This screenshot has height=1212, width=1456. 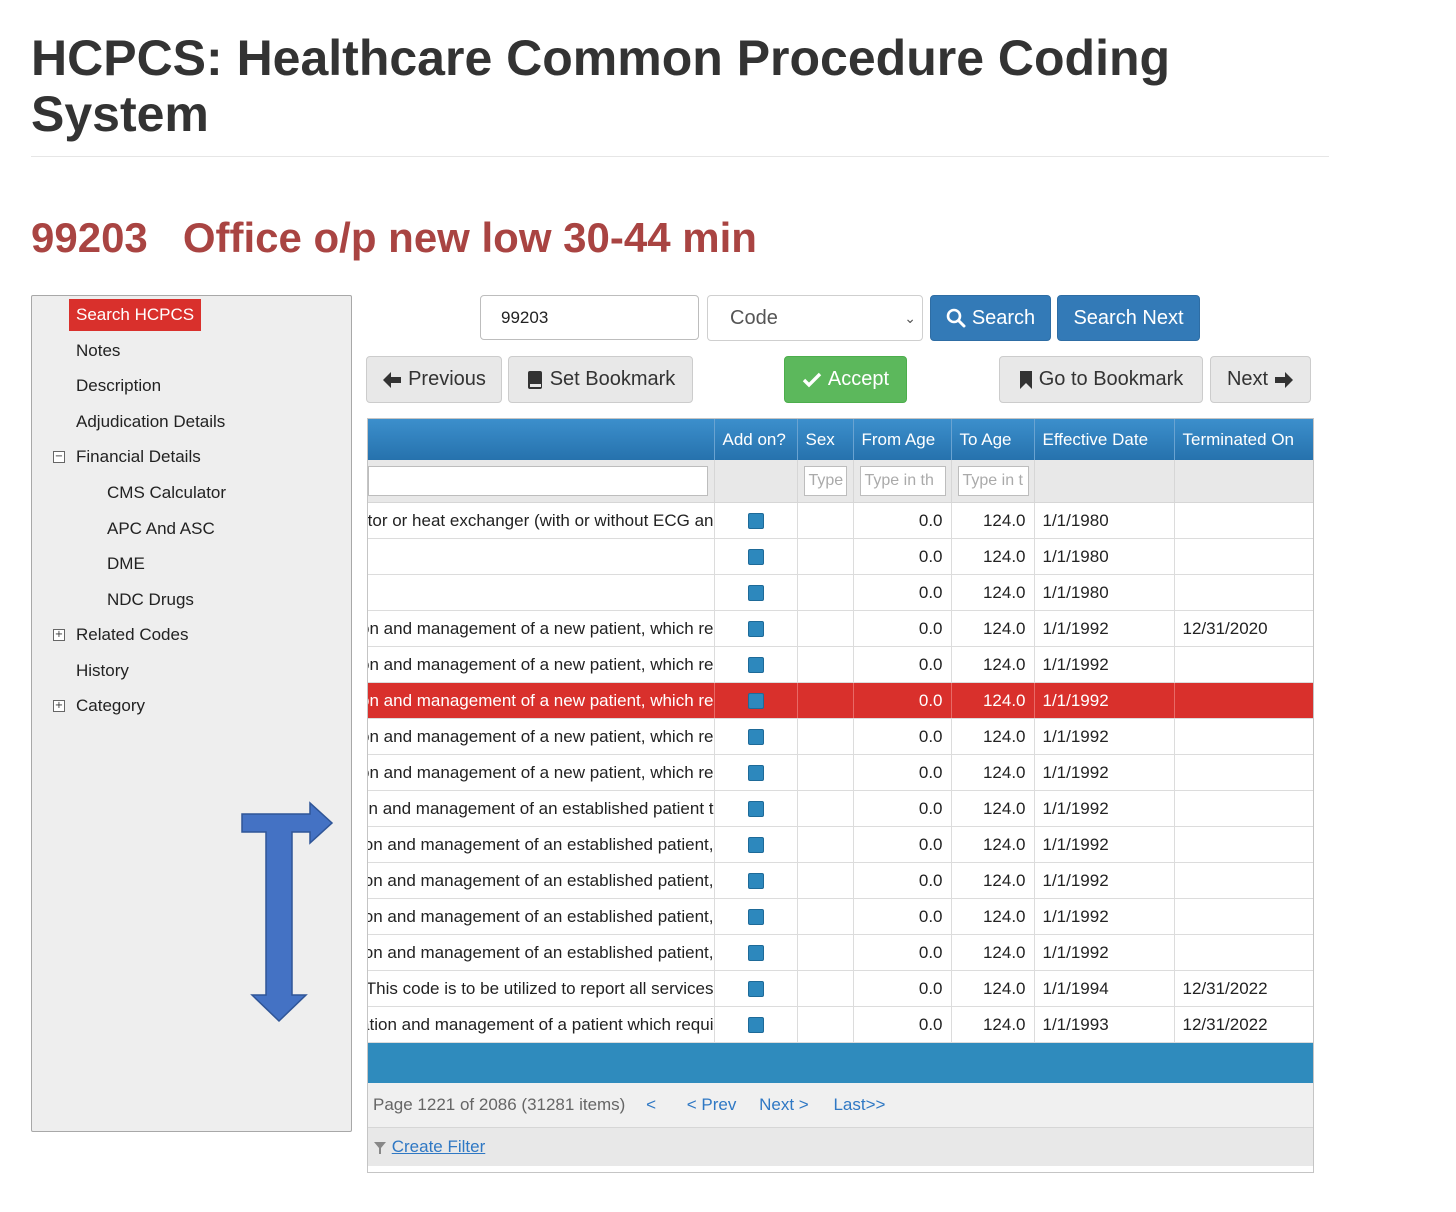 What do you see at coordinates (600, 379) in the screenshot?
I see `set-bookmark-button: Set Bookmark` at bounding box center [600, 379].